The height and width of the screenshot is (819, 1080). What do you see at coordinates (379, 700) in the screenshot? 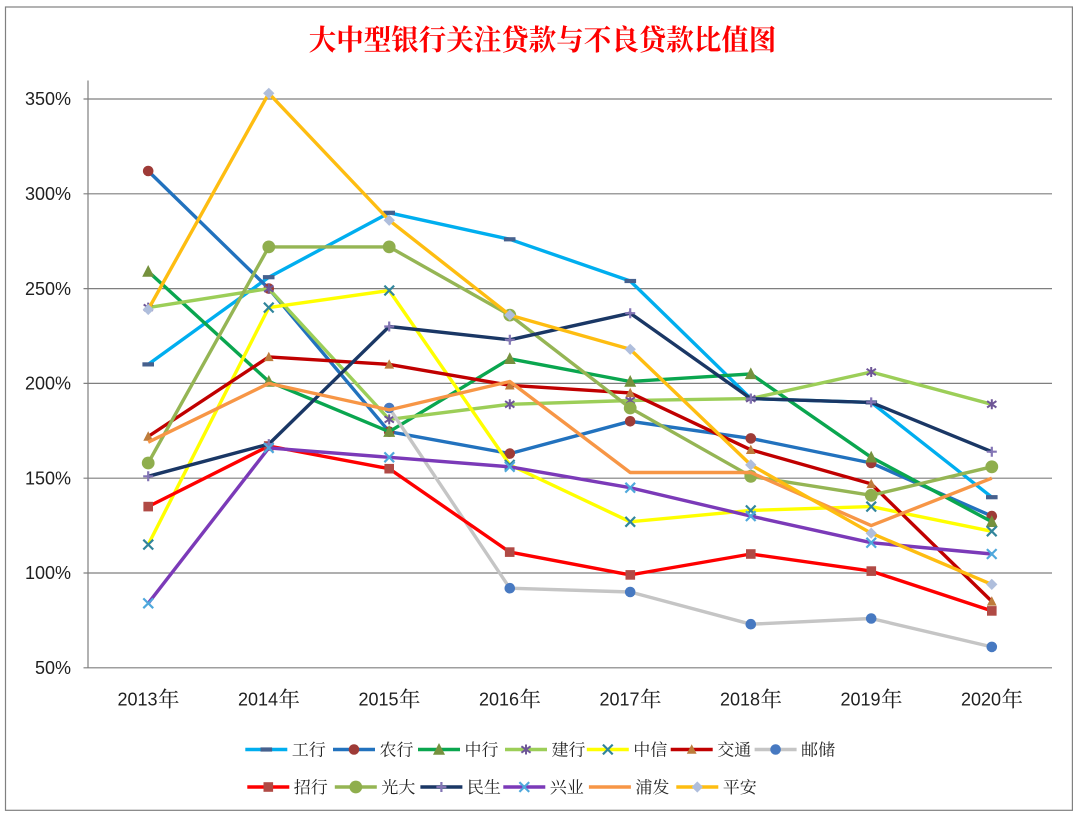
I see `svg-text: 2015` at bounding box center [379, 700].